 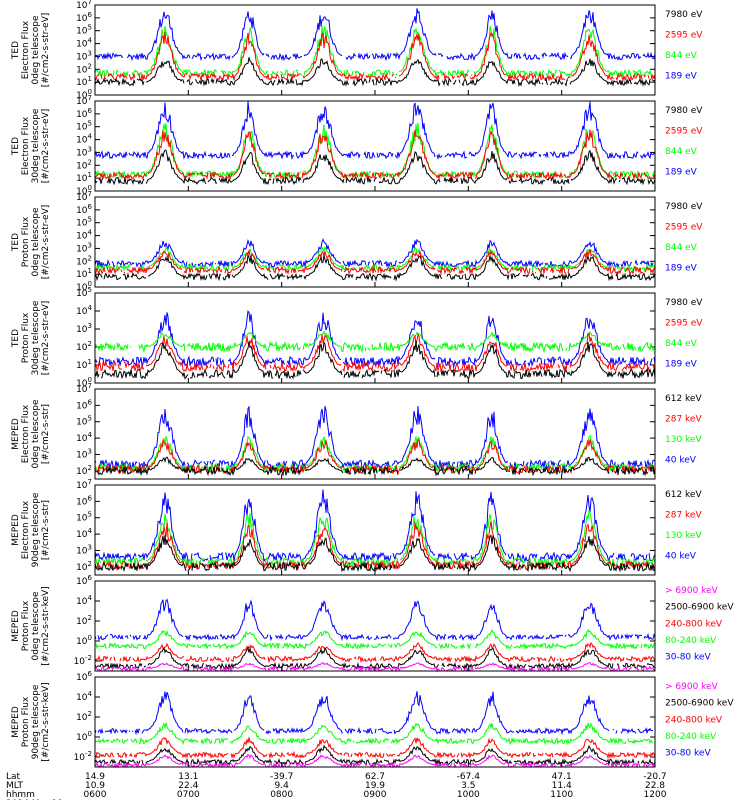 What do you see at coordinates (84, 286) in the screenshot?
I see `y-tick-label: 10⁰` at bounding box center [84, 286].